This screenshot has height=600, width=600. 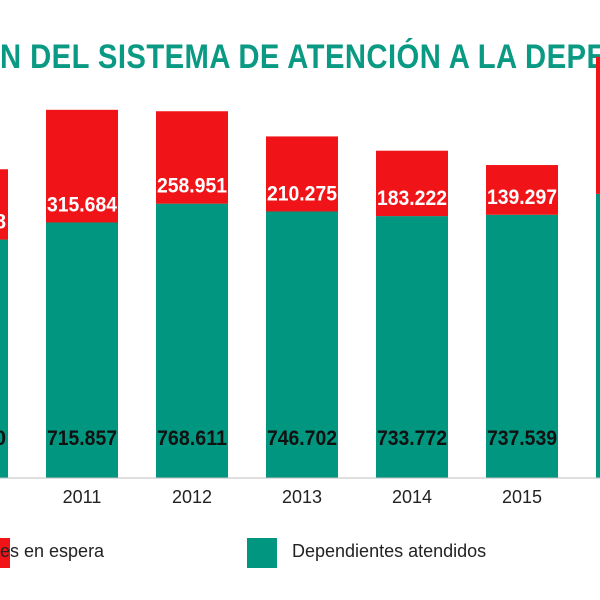 I want to click on value-label-attended-1: 715.857, so click(x=82, y=438).